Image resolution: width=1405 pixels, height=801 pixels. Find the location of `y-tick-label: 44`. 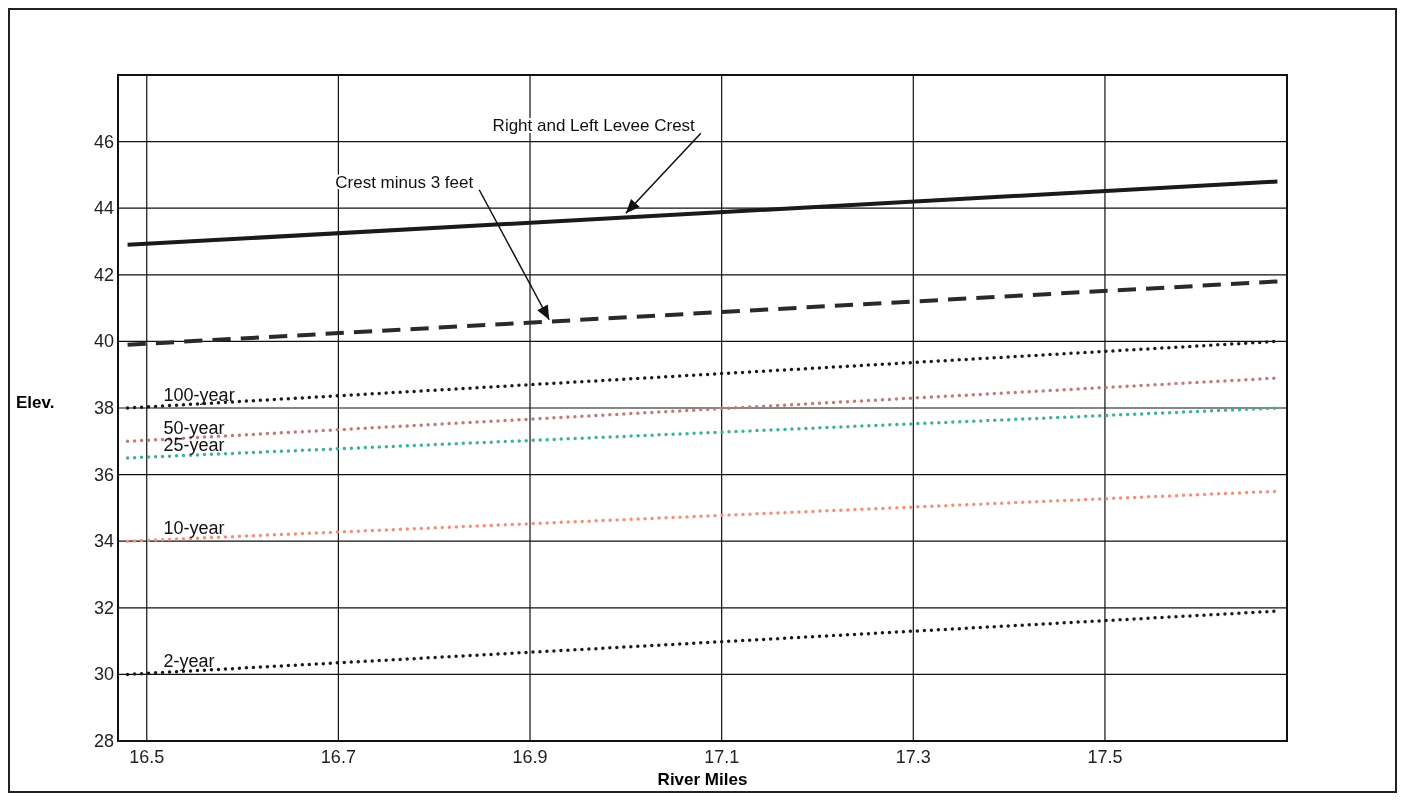

y-tick-label: 44 is located at coordinates (103, 208).